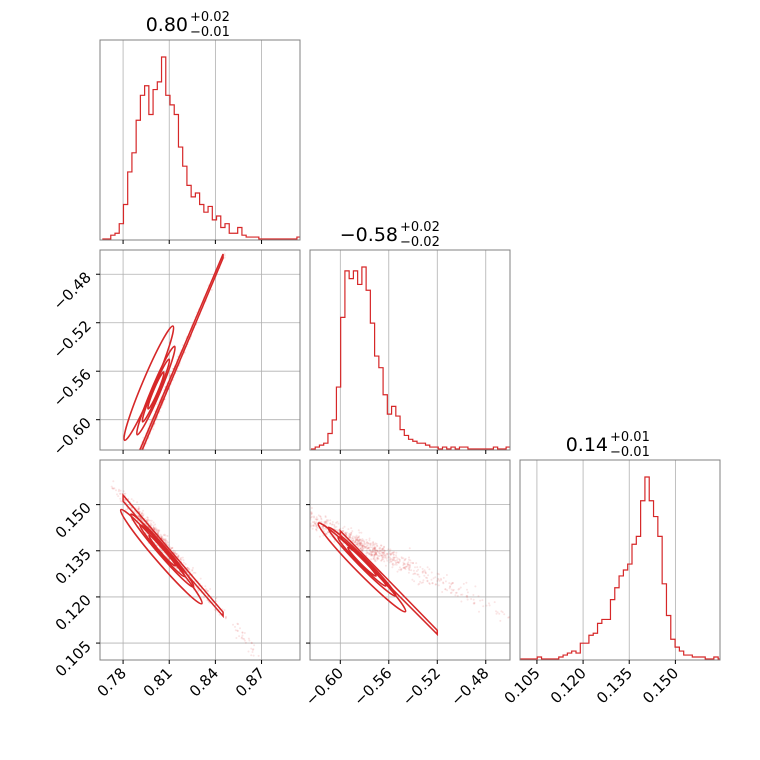 The height and width of the screenshot is (760, 760). Describe the element at coordinates (155, 390) in the screenshot. I see `contour-level` at that location.